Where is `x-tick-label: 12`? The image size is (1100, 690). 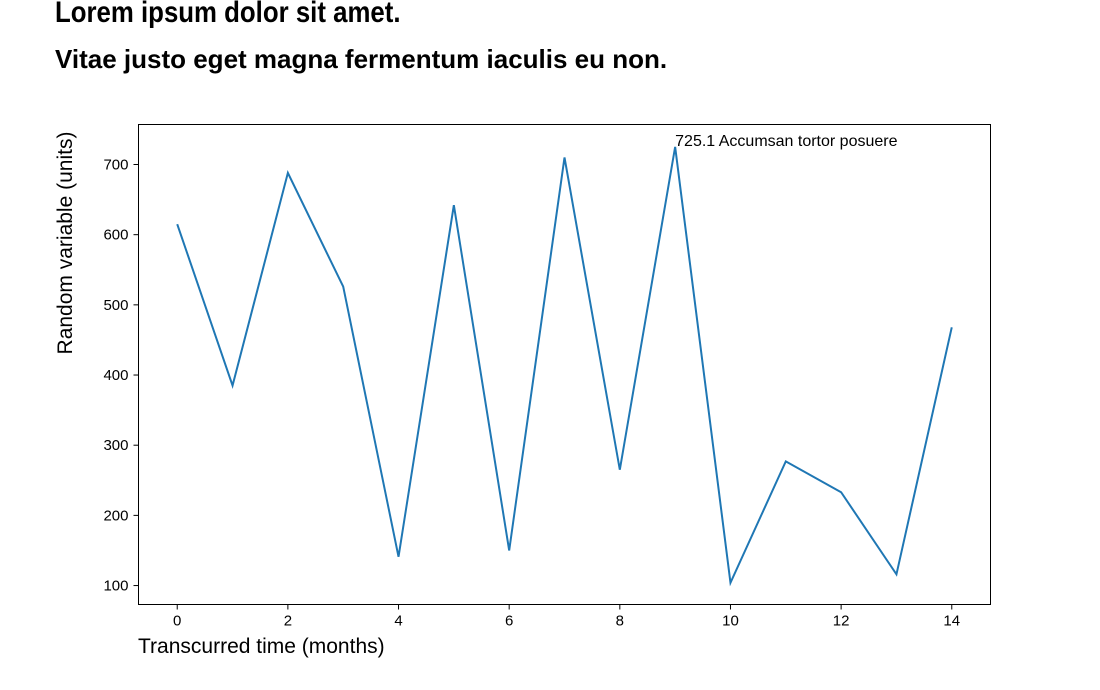
x-tick-label: 12 is located at coordinates (841, 621).